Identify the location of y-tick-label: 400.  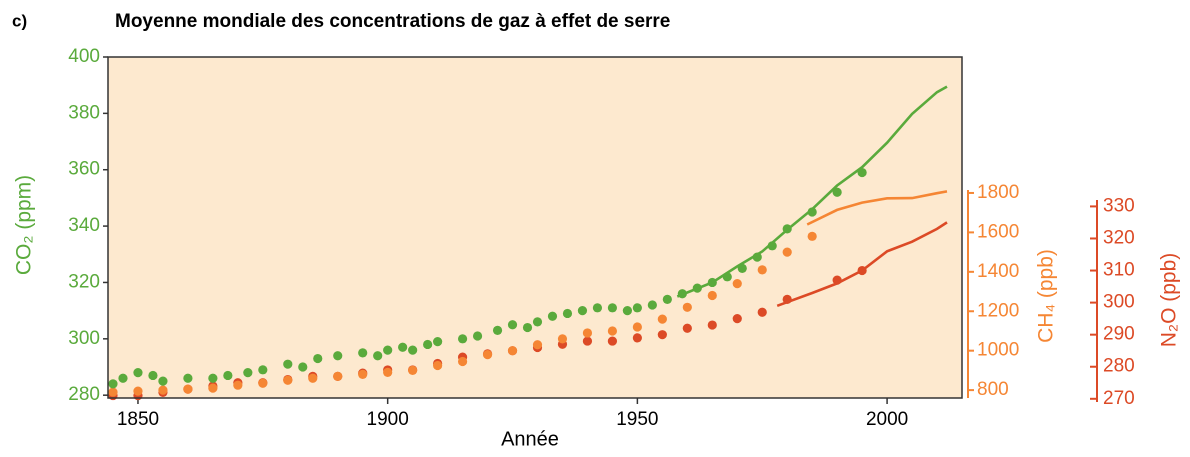
(84, 56).